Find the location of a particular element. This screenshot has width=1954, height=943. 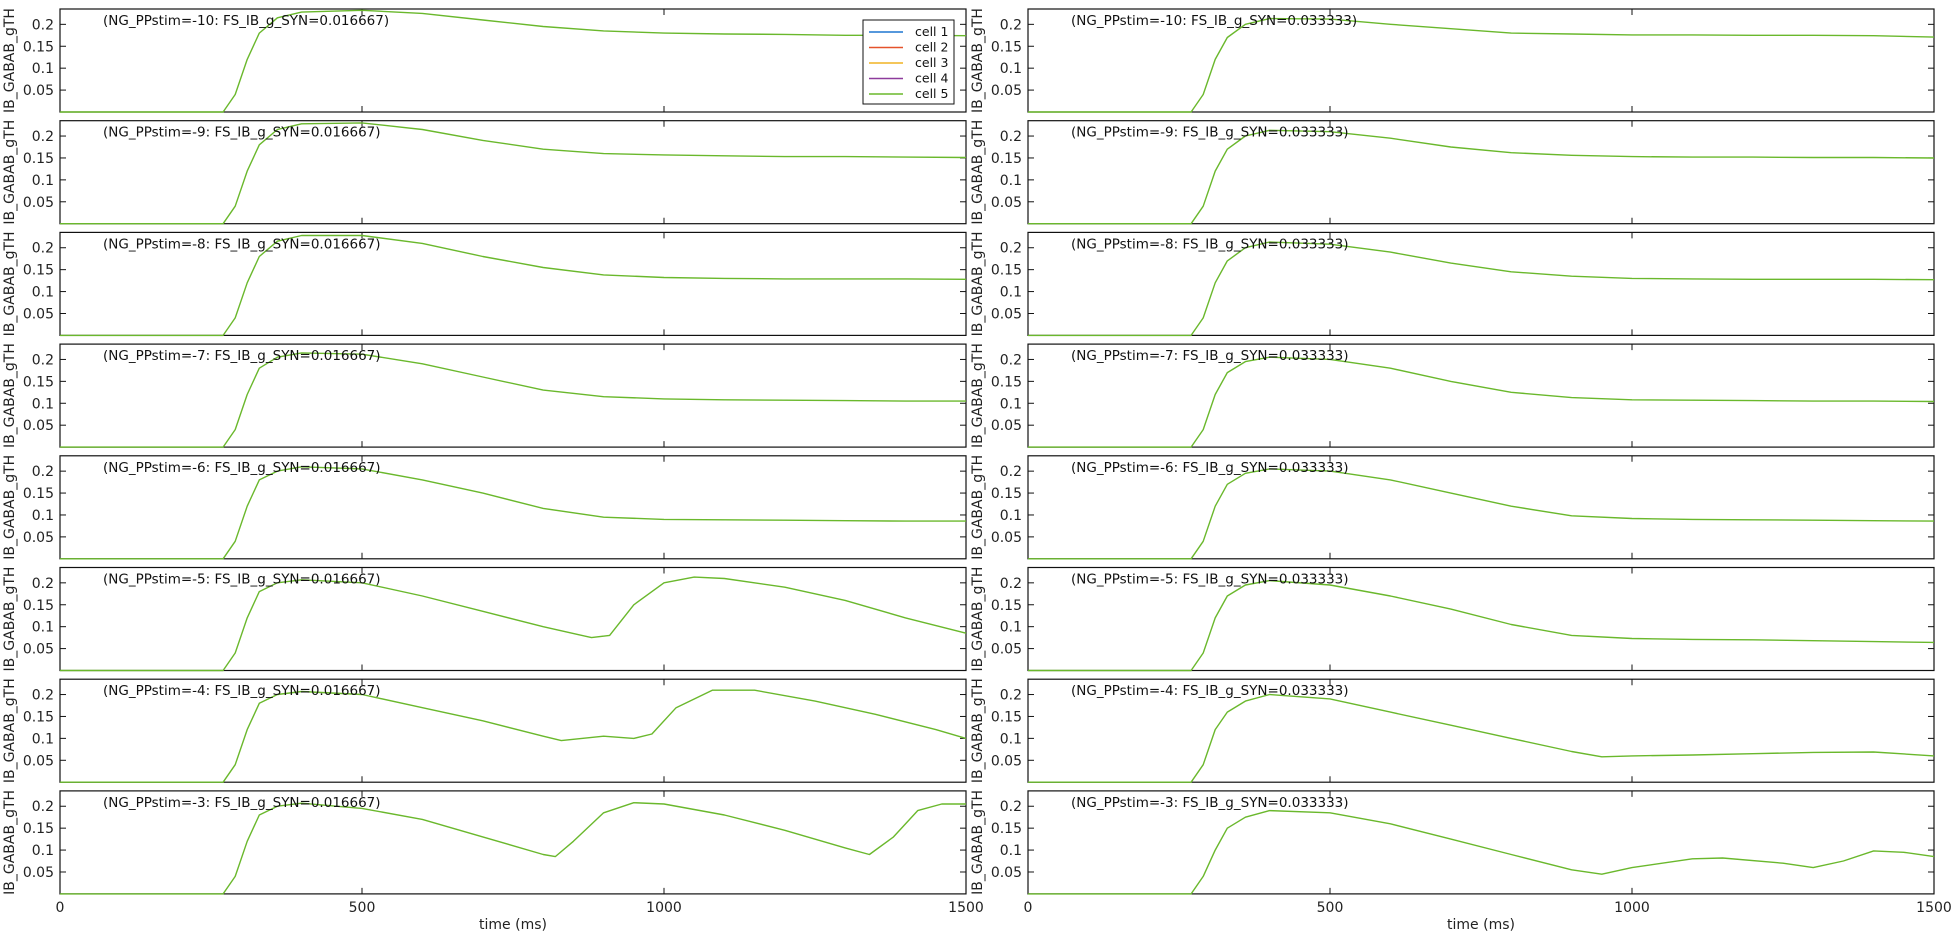

x-tick-label: 500 is located at coordinates (362, 908).